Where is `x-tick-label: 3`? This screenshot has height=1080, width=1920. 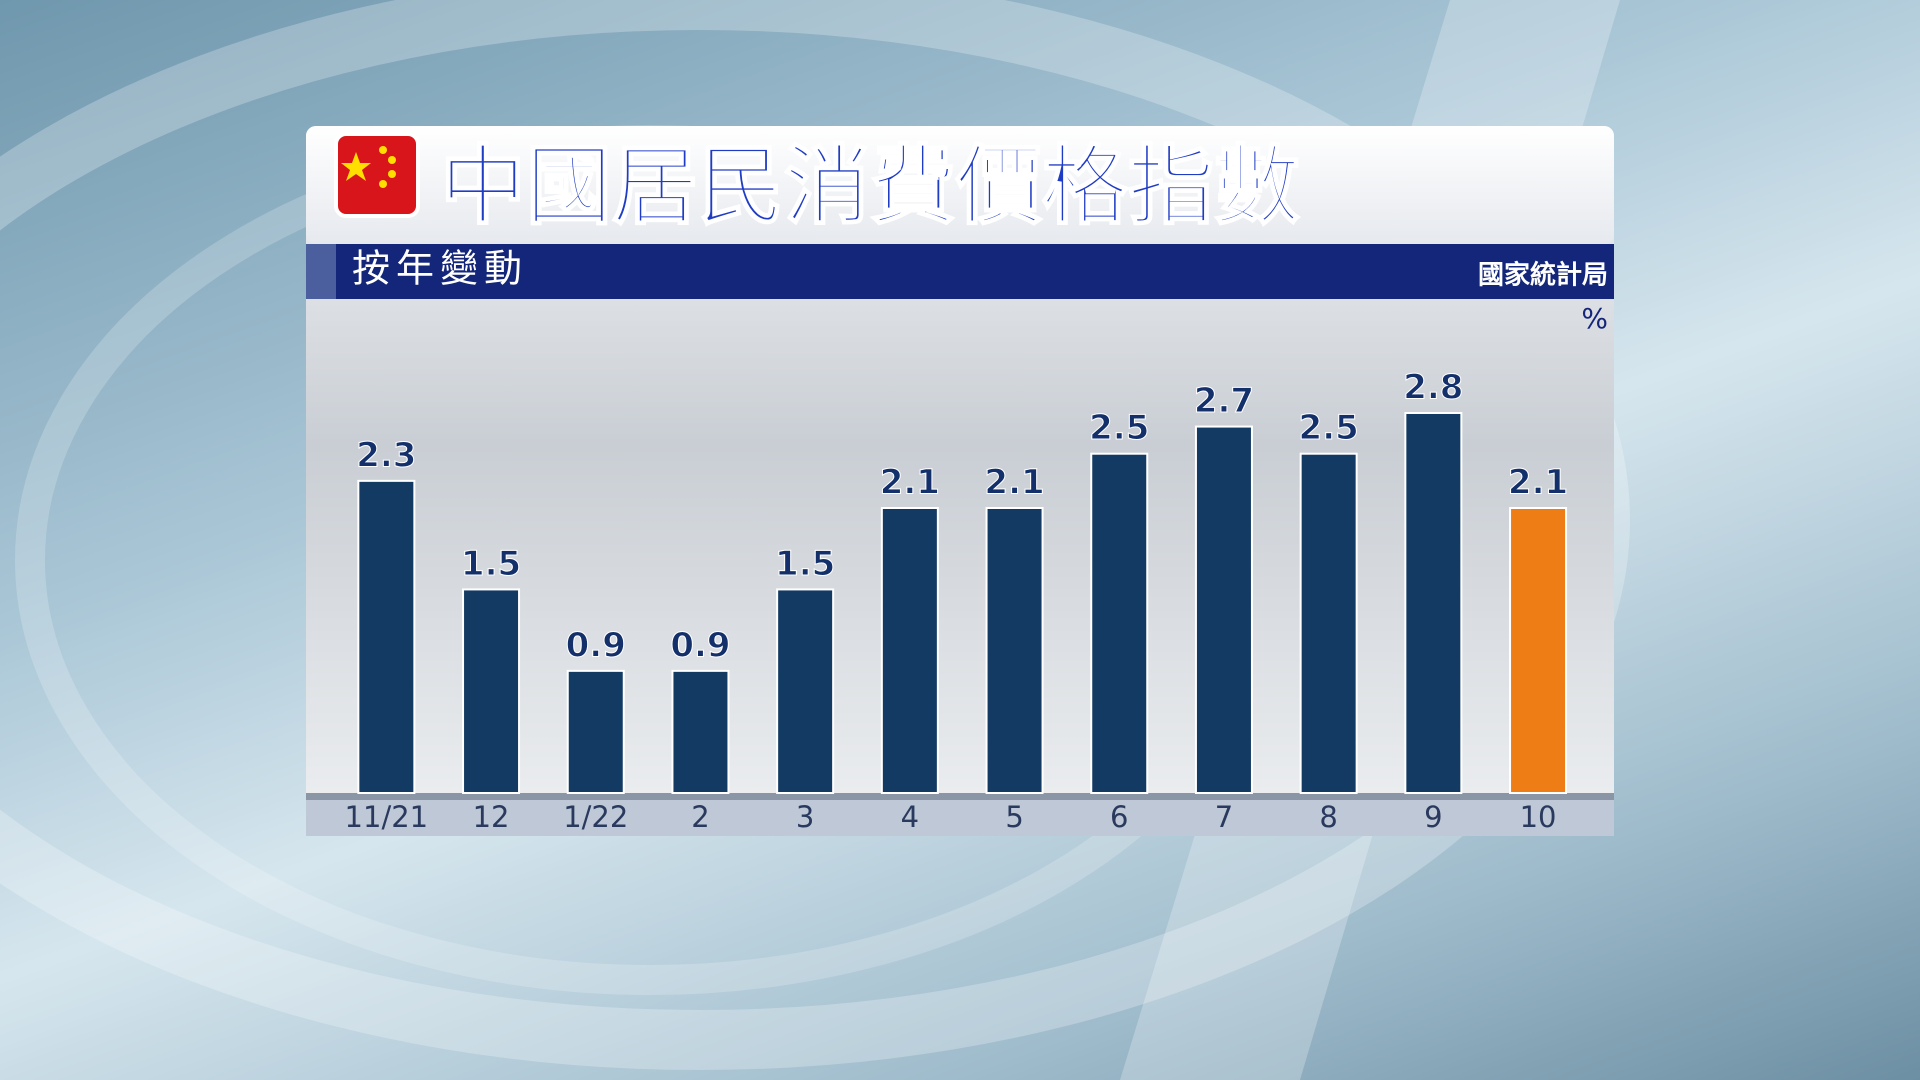 x-tick-label: 3 is located at coordinates (805, 817).